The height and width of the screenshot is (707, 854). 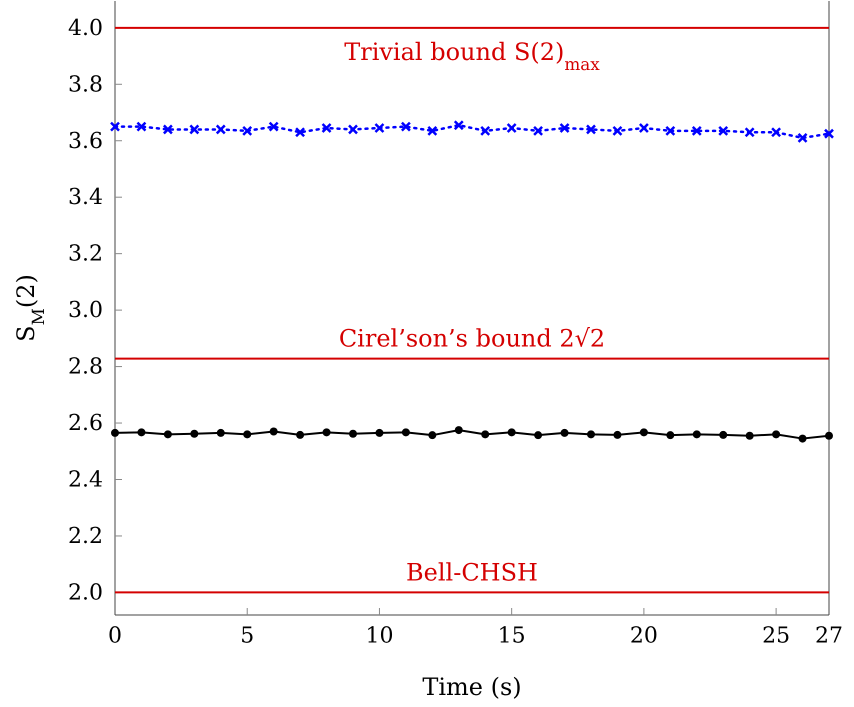 What do you see at coordinates (85, 423) in the screenshot?
I see `y-tick-label: 2.6` at bounding box center [85, 423].